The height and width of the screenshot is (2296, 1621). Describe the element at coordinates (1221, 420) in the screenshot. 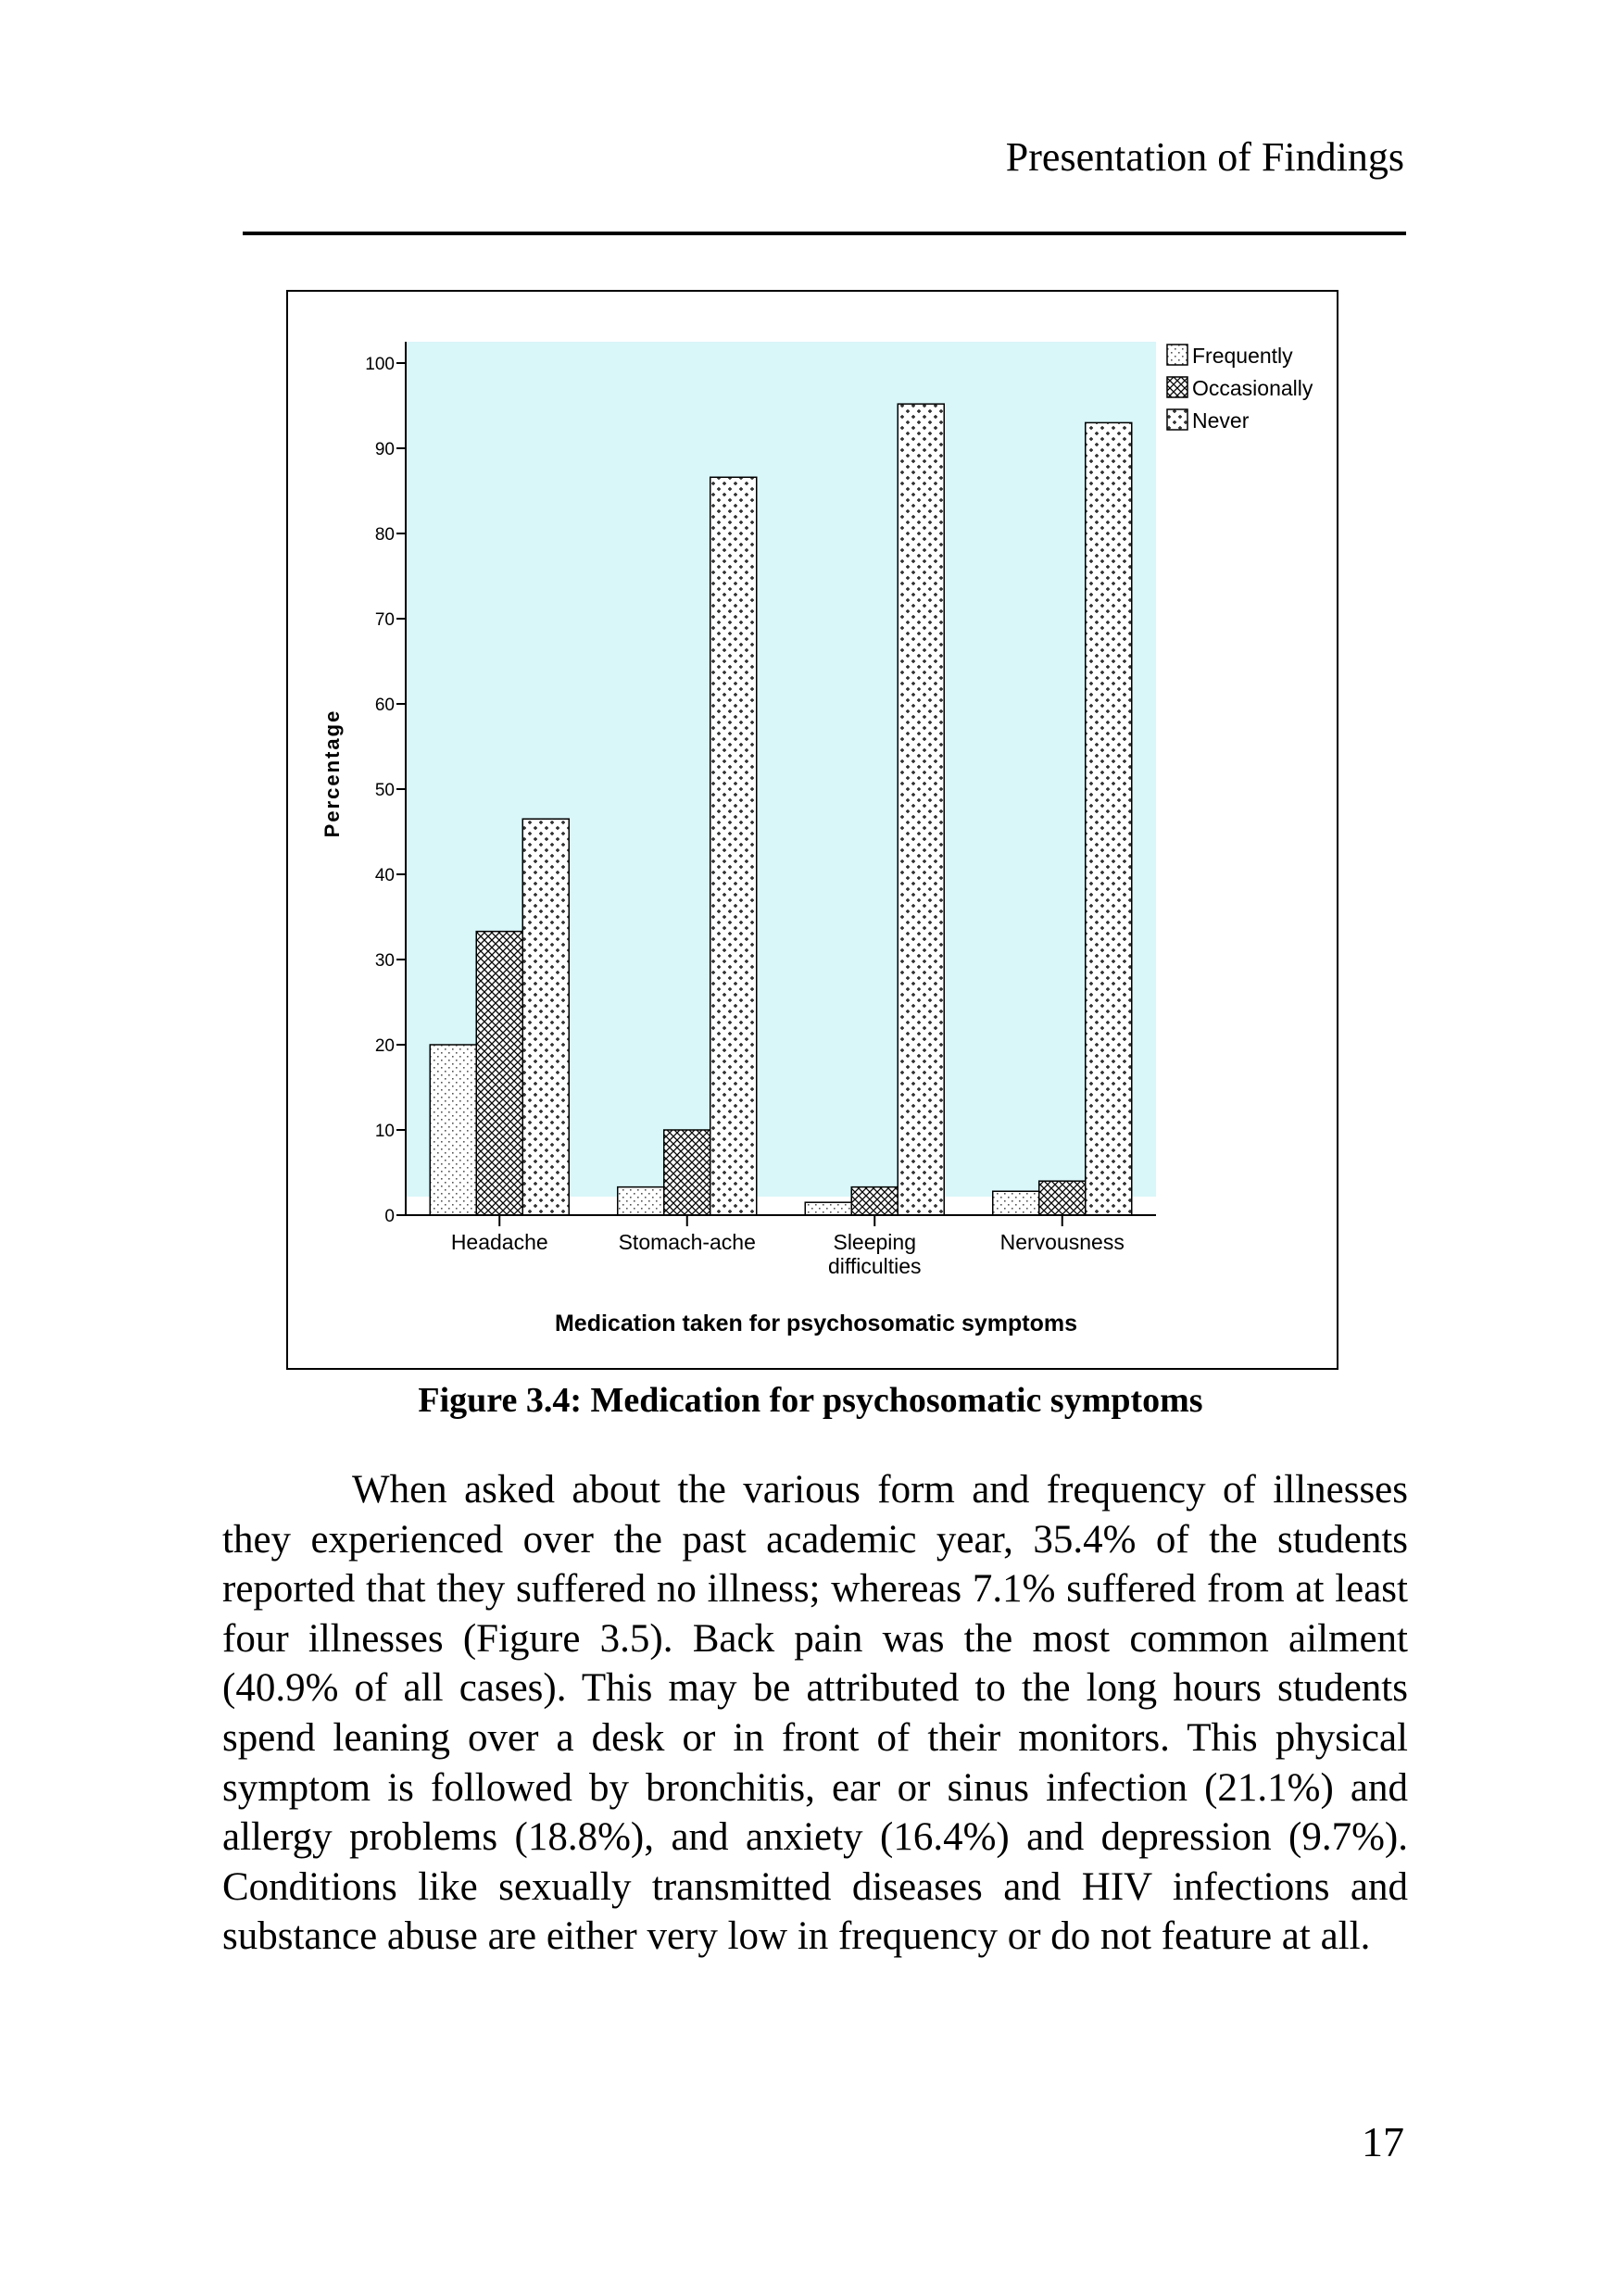

I see `legend-label-never: Never` at that location.